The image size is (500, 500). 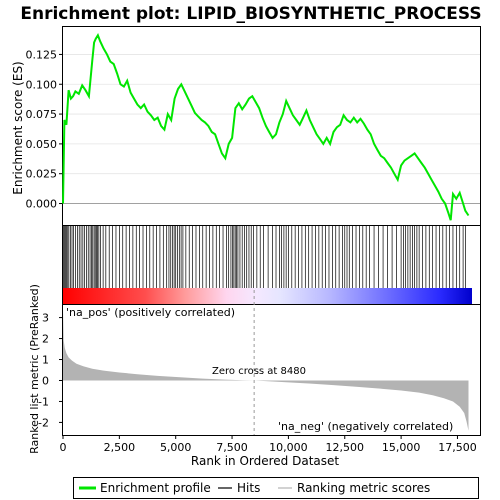 What do you see at coordinates (42, 54) in the screenshot?
I see `es-tick-label: 0.125` at bounding box center [42, 54].